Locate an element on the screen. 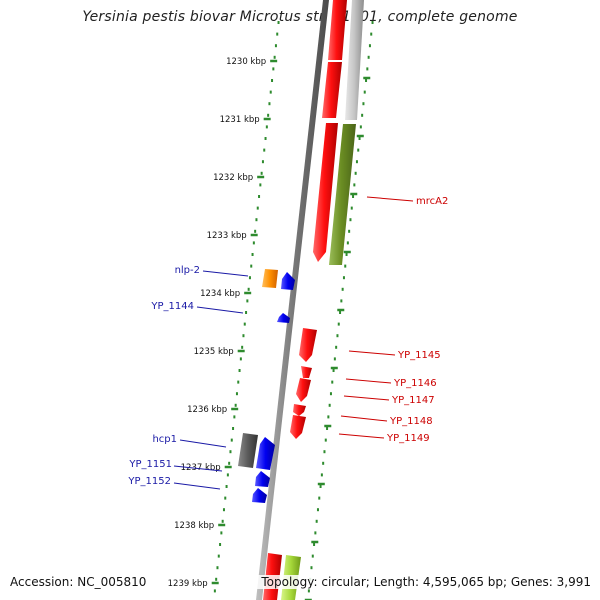 The width and height of the screenshot is (600, 600). ruler-tick-label: 1231 kbp is located at coordinates (240, 120).